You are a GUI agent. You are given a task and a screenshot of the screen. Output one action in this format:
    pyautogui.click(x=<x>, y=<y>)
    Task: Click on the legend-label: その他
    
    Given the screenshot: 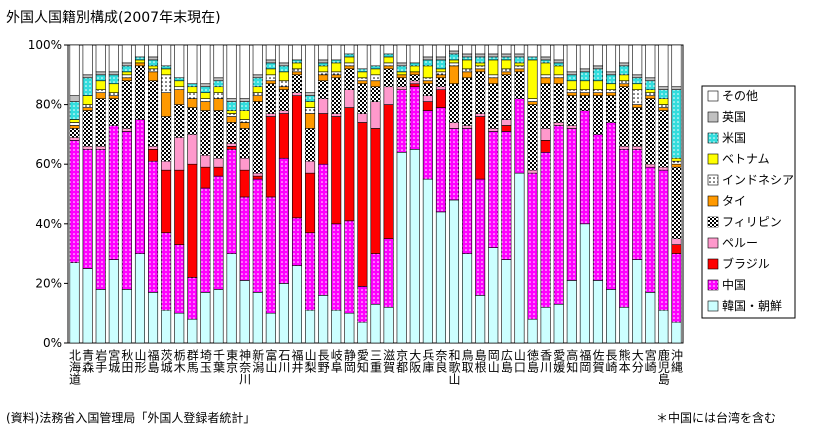 What is the action you would take?
    pyautogui.click(x=740, y=96)
    